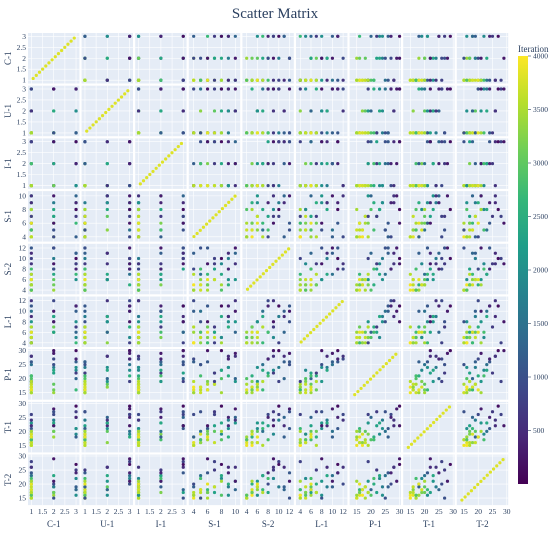 Image resolution: width=550 pixels, height=544 pixels. I want to click on colorbar-tick-label: 4000, so click(540, 56).